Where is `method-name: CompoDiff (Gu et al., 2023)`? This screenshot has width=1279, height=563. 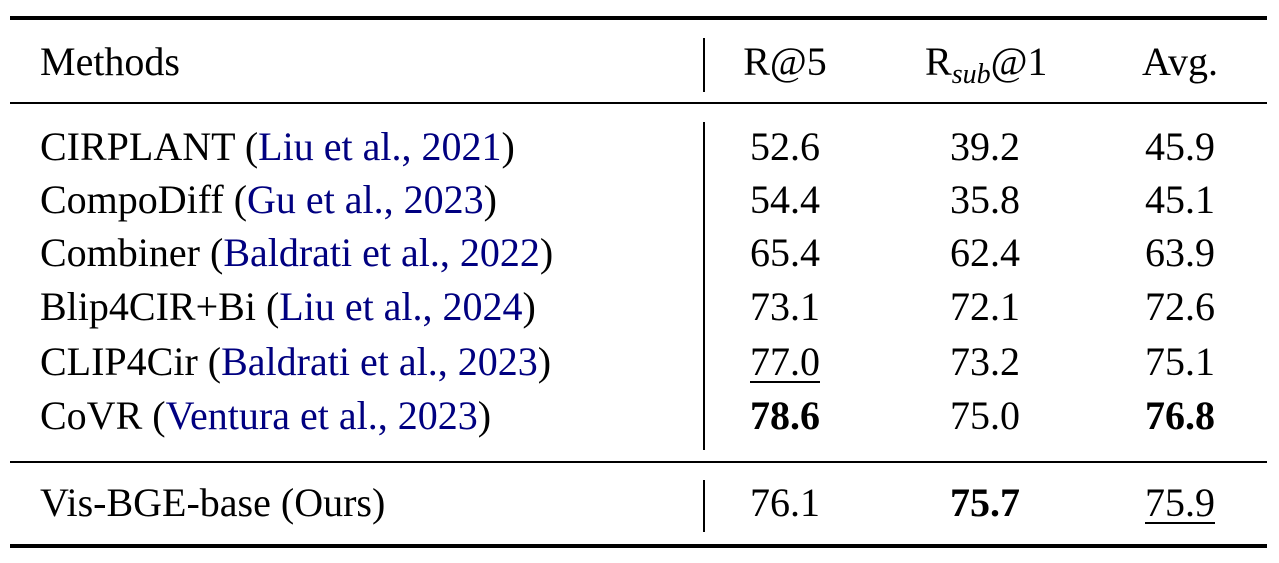 method-name: CompoDiff (Gu et al., 2023) is located at coordinates (268, 199).